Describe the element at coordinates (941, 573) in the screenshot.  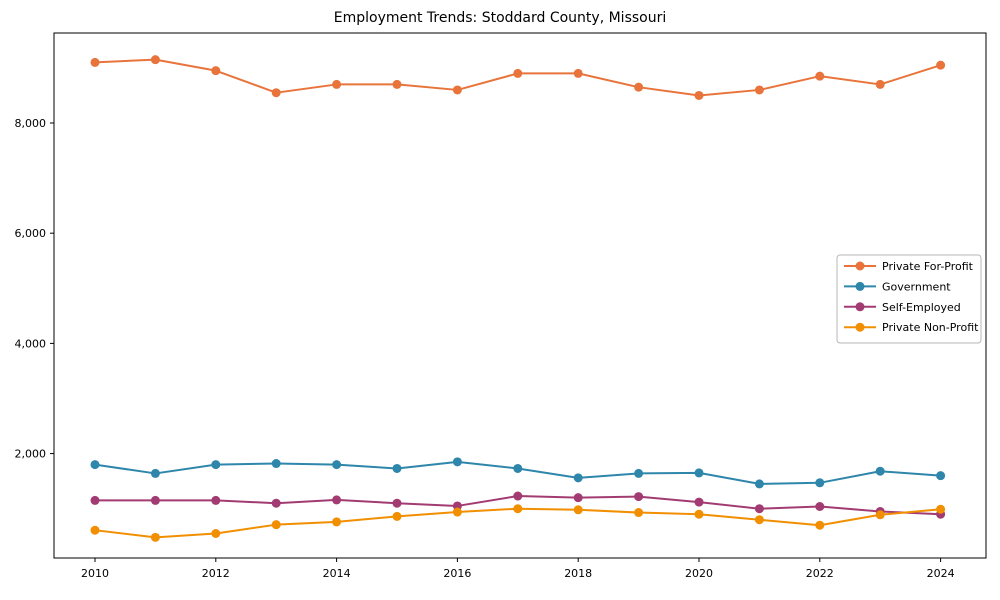
I see `x-tick-label: 2024` at that location.